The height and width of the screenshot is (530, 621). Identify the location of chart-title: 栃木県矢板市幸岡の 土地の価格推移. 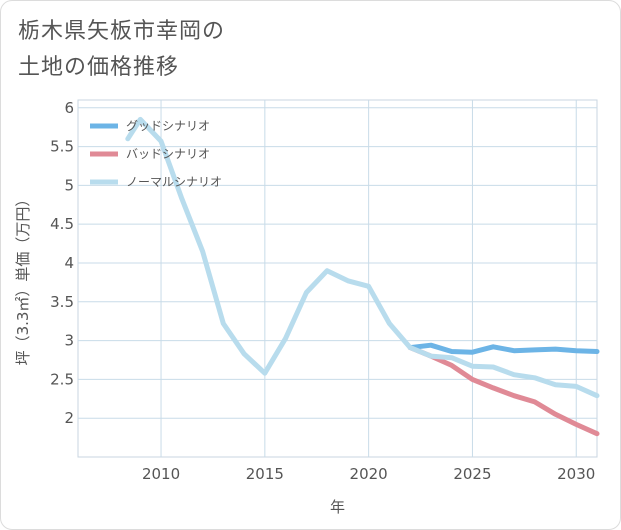
(218, 50).